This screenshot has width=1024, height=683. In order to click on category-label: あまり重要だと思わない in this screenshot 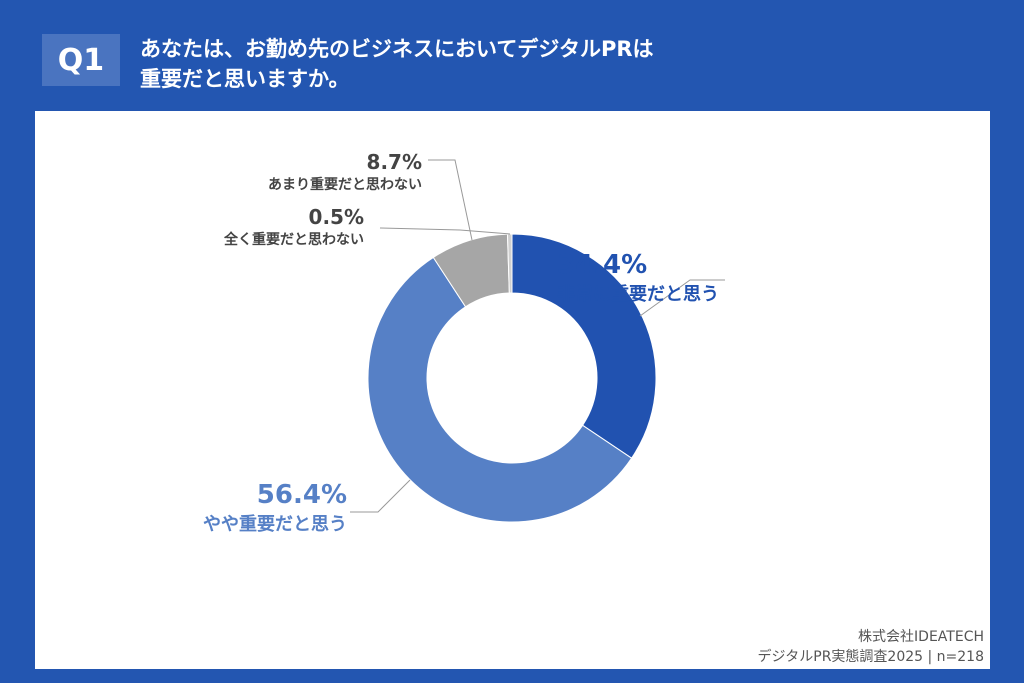, I will do `click(345, 185)`.